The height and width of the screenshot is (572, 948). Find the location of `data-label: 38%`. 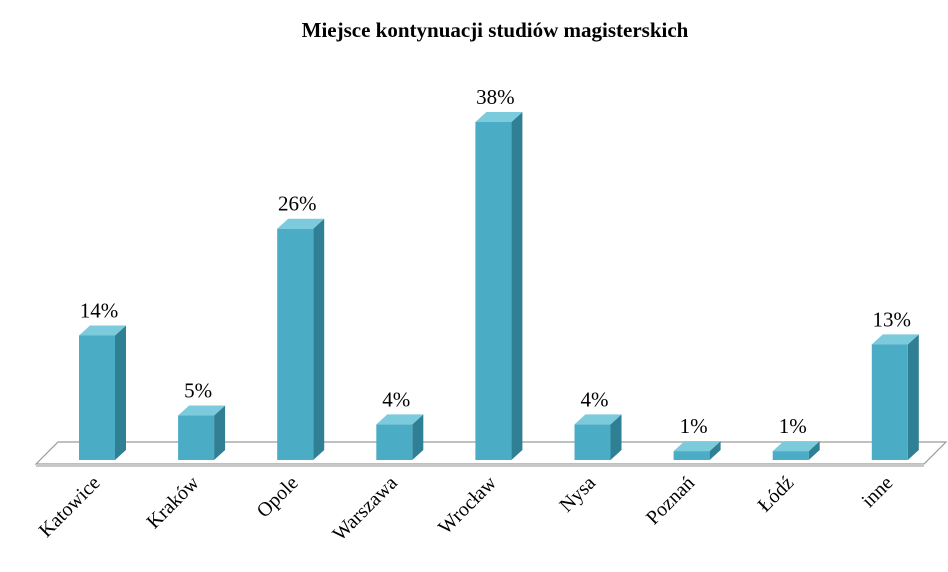

data-label: 38% is located at coordinates (495, 97).